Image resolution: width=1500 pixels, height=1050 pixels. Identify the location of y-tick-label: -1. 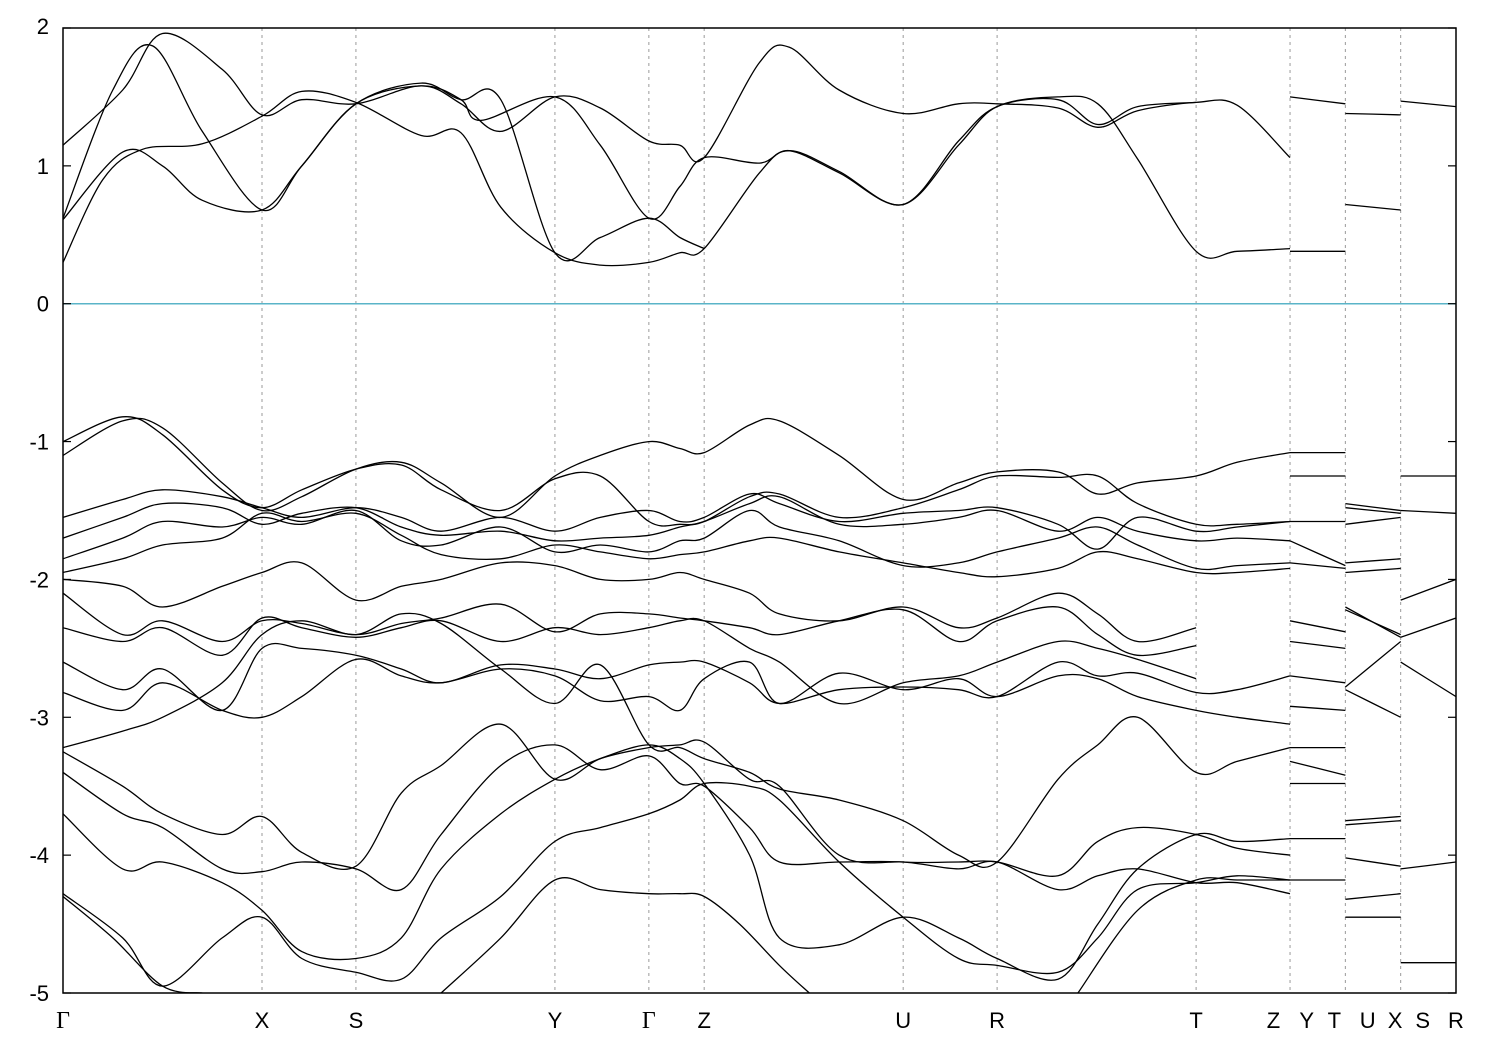
(39, 442).